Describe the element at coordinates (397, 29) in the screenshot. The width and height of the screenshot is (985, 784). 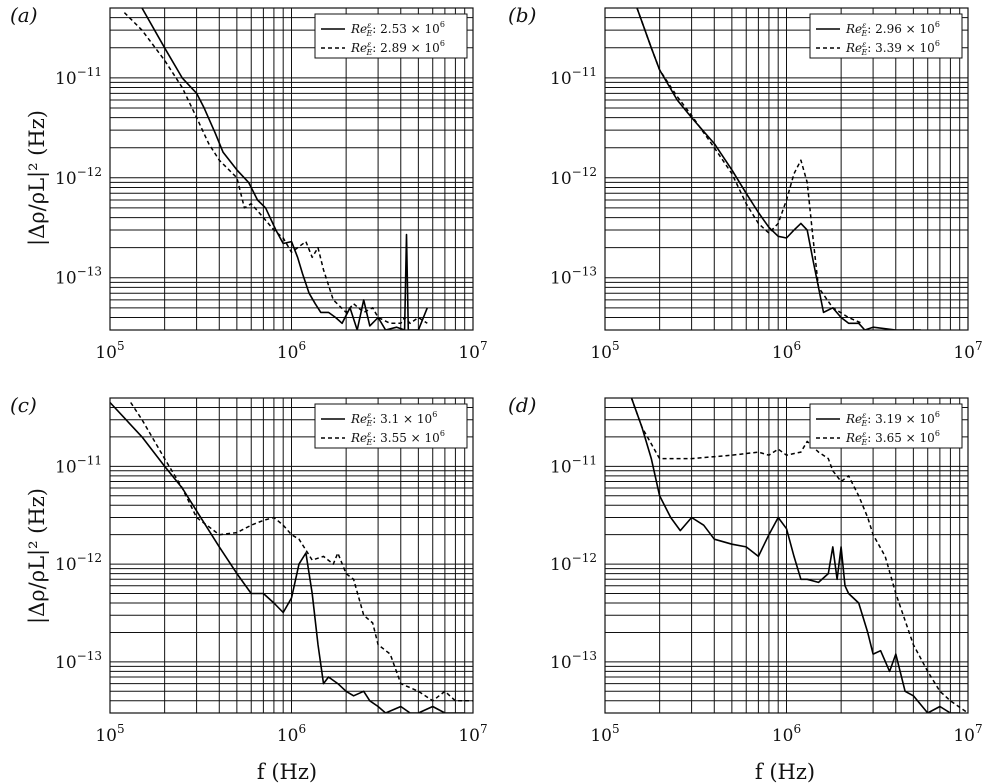
I see `legend-label: Reε E: 2.53 × 106` at that location.